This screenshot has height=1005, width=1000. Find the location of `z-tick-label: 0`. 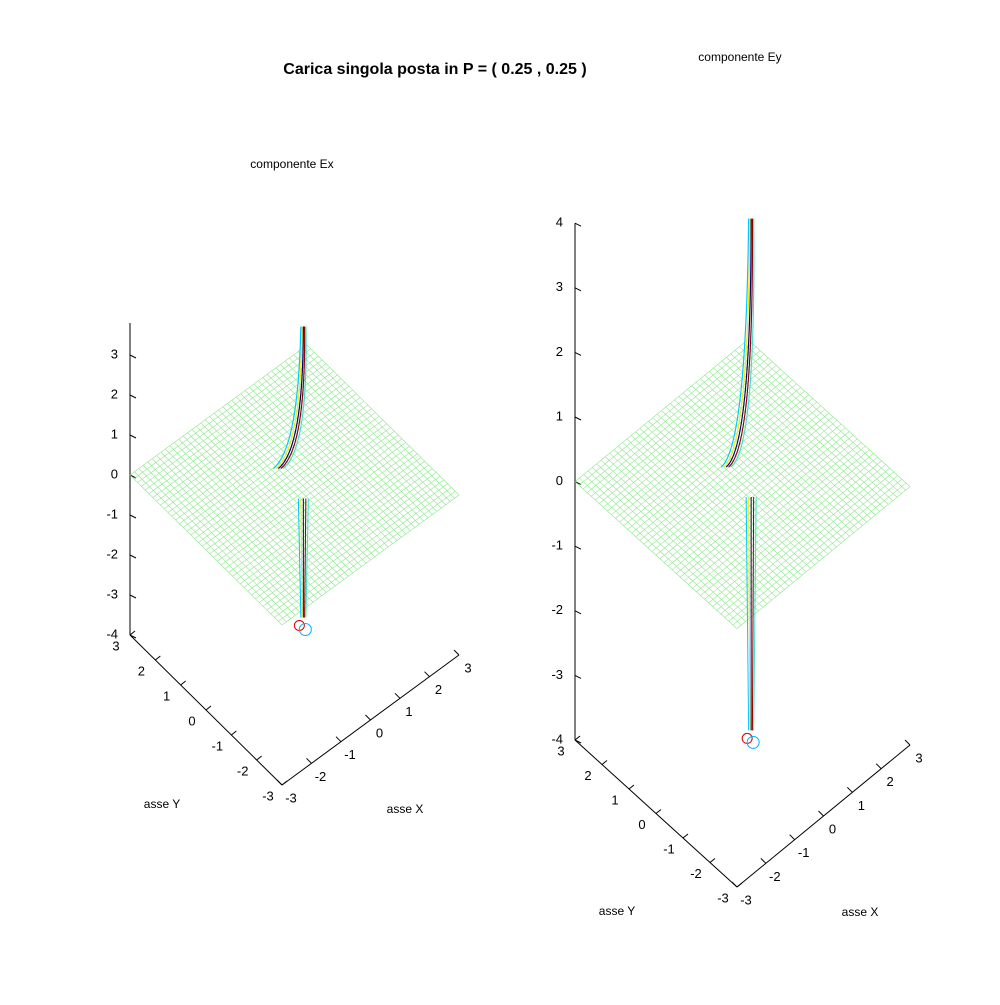

z-tick-label: 0 is located at coordinates (559, 480).